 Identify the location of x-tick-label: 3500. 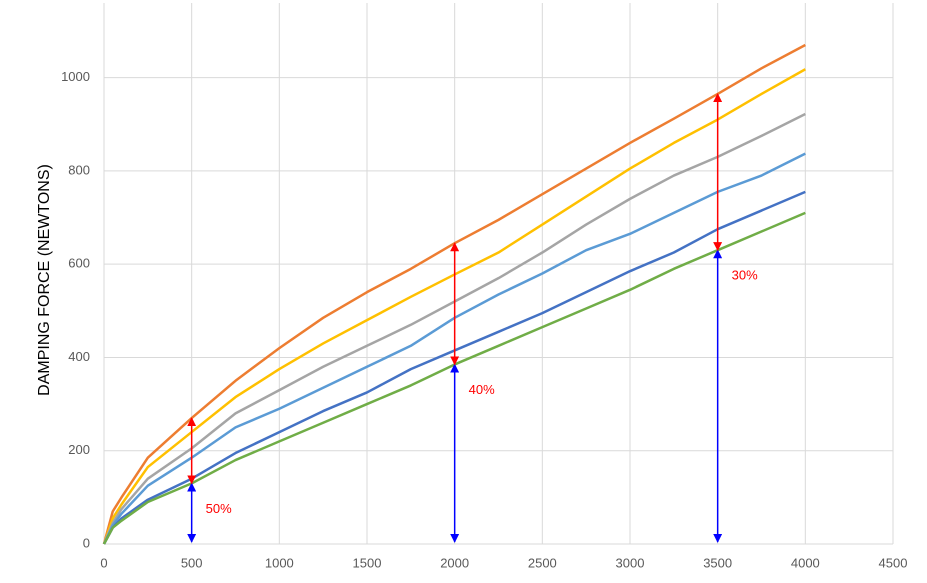
(717, 562).